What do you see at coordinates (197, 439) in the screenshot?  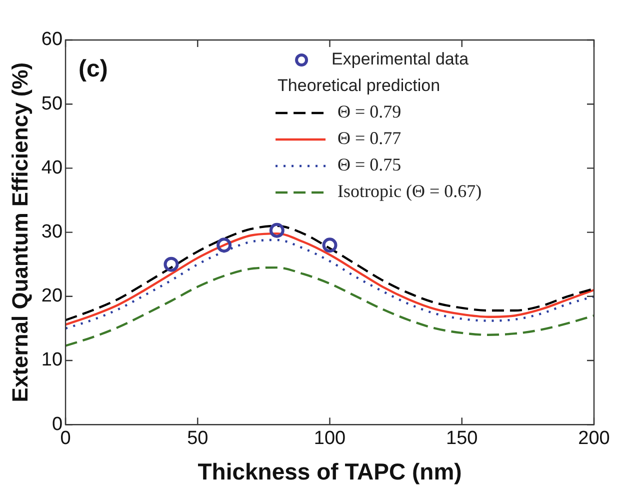 I see `x-tick-label: 50` at bounding box center [197, 439].